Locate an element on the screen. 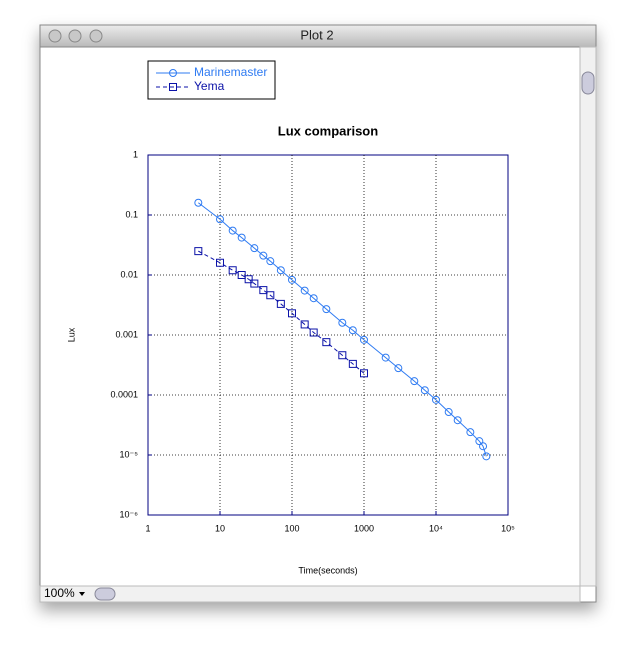 This screenshot has height=662, width=635. x-tick-label: 100 is located at coordinates (291, 528).